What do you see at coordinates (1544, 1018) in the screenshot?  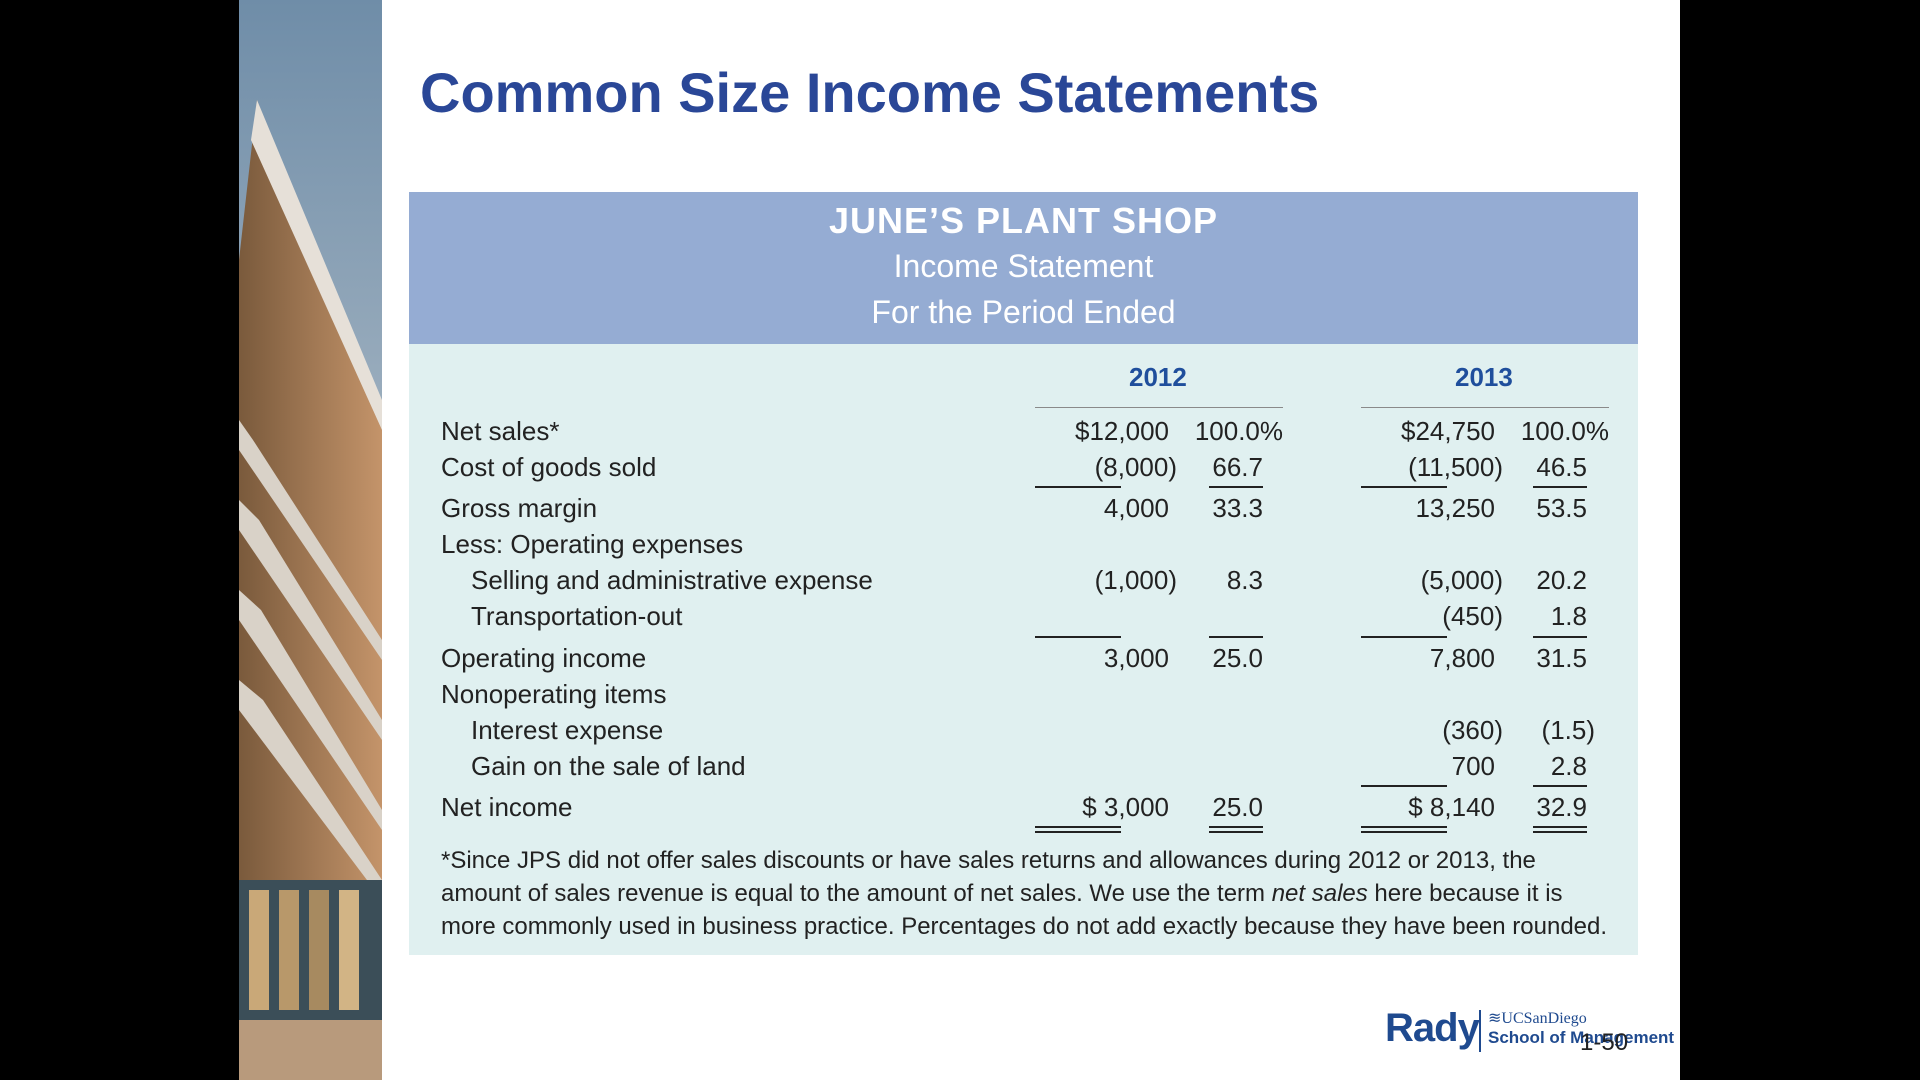 I see `logo-university-text: UCSanDiego` at bounding box center [1544, 1018].